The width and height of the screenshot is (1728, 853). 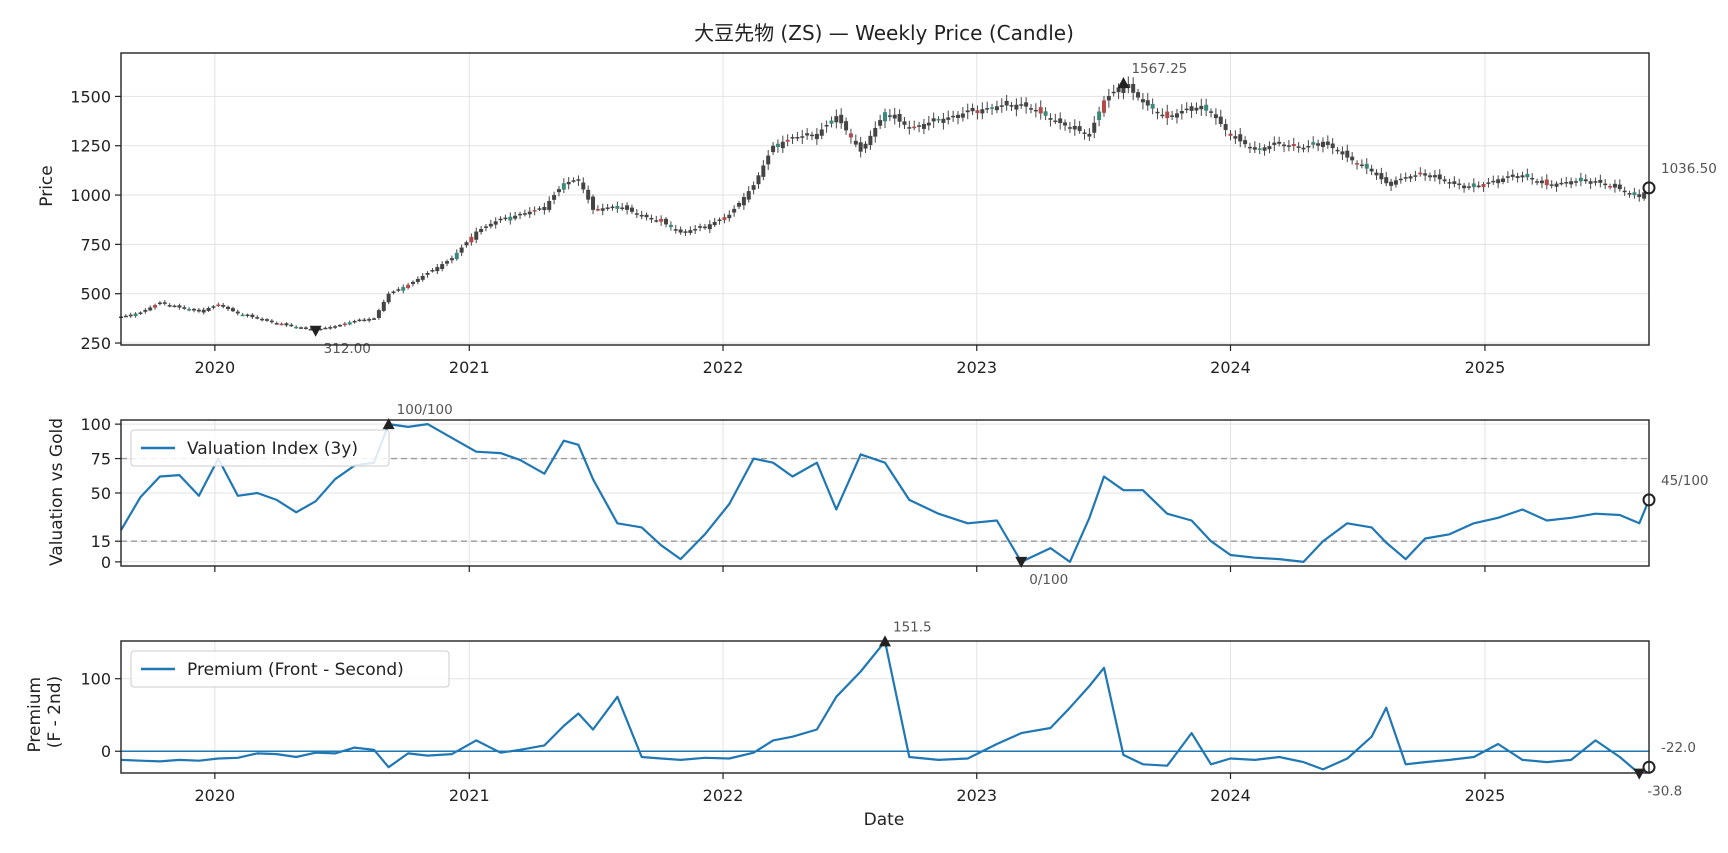 What do you see at coordinates (295, 670) in the screenshot?
I see `legend-label: Premium (Front - Second)` at bounding box center [295, 670].